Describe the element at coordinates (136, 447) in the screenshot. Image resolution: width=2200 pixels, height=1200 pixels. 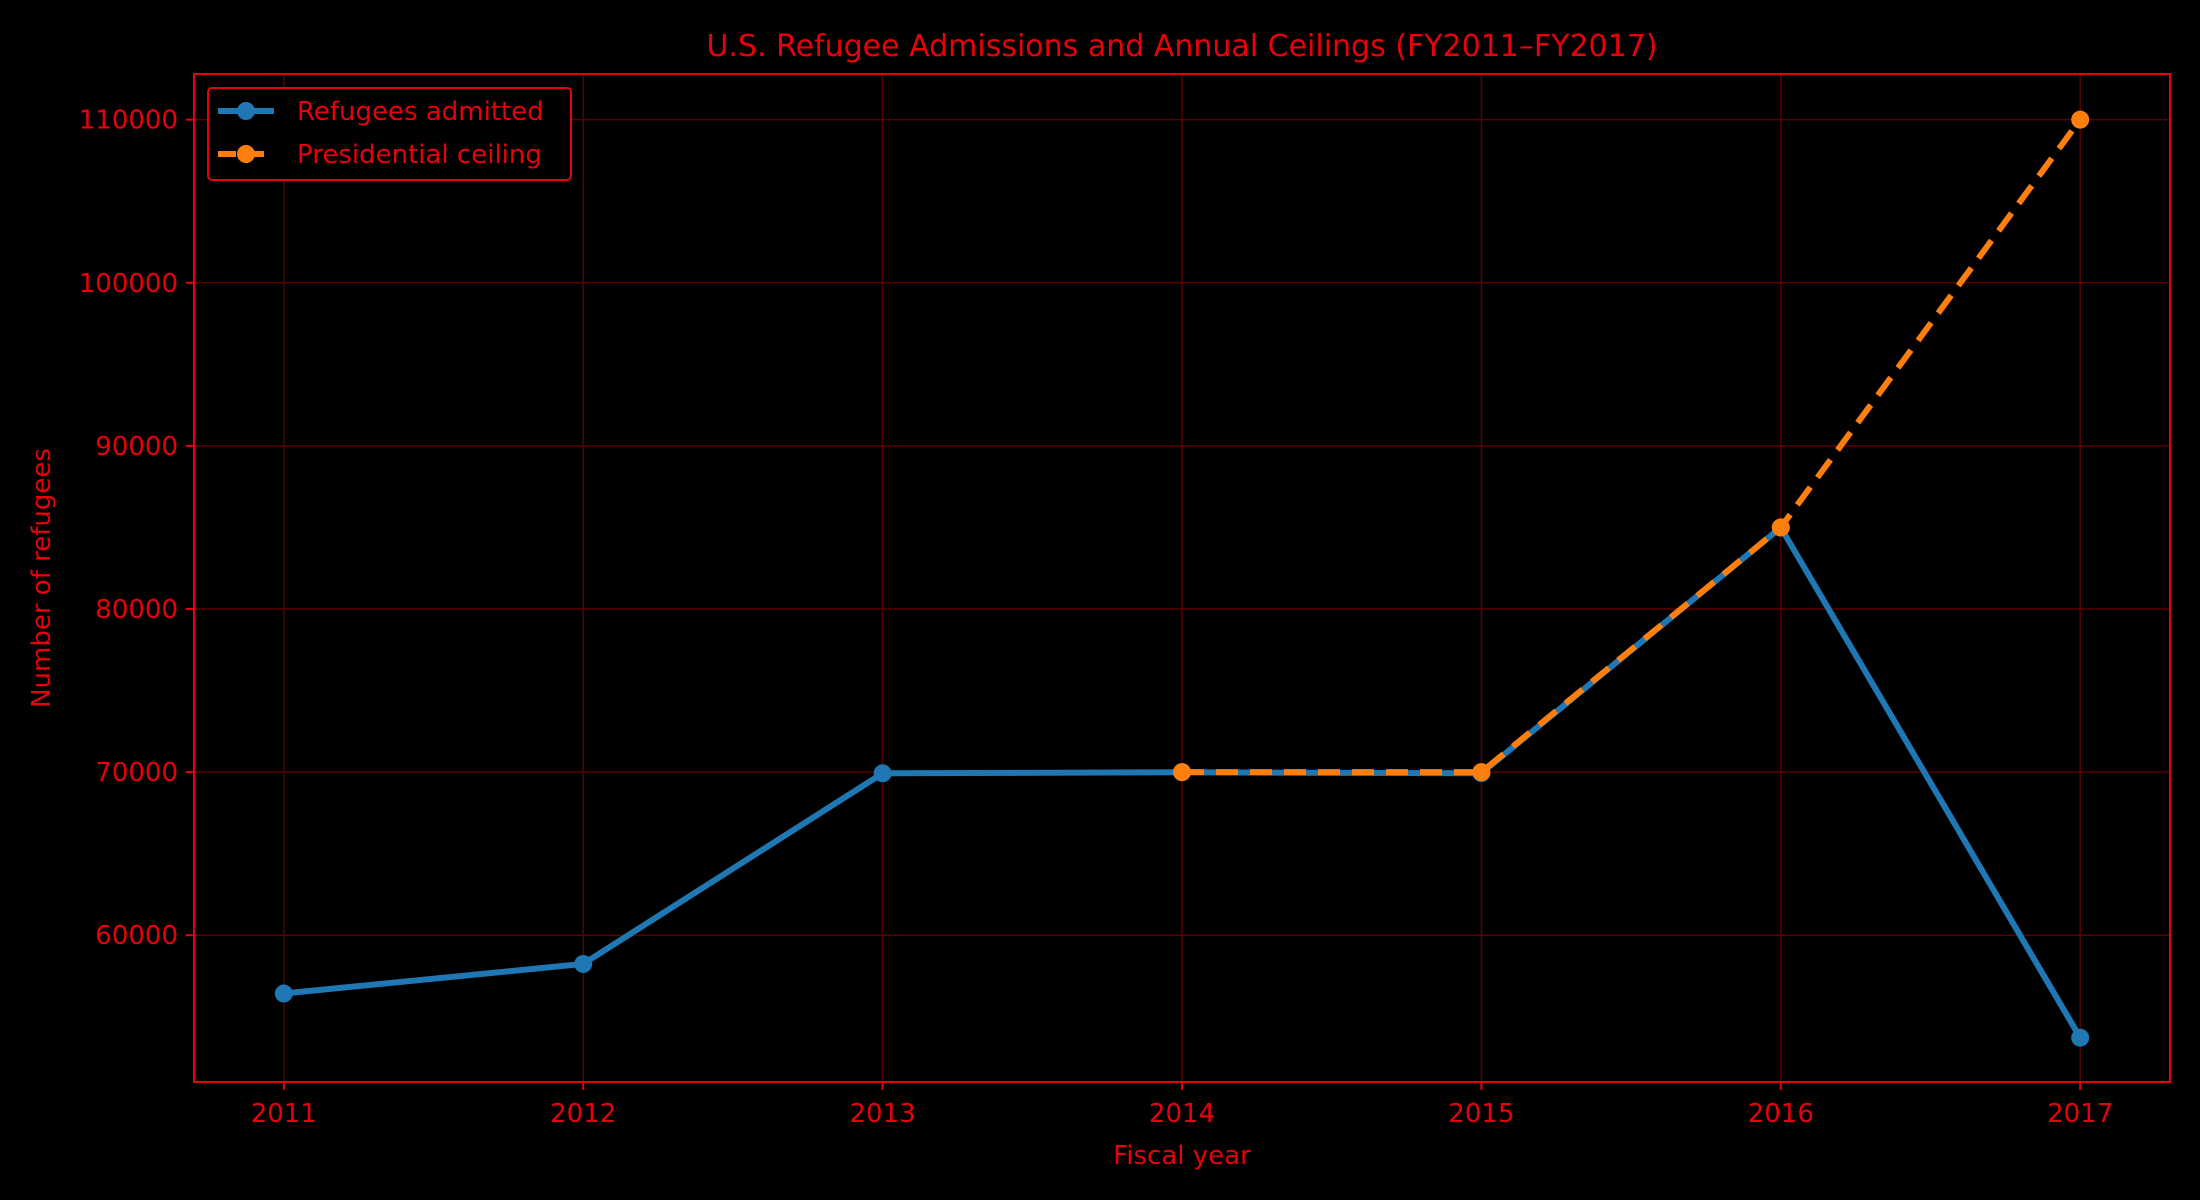
I see `y-tick-label: 90000` at that location.